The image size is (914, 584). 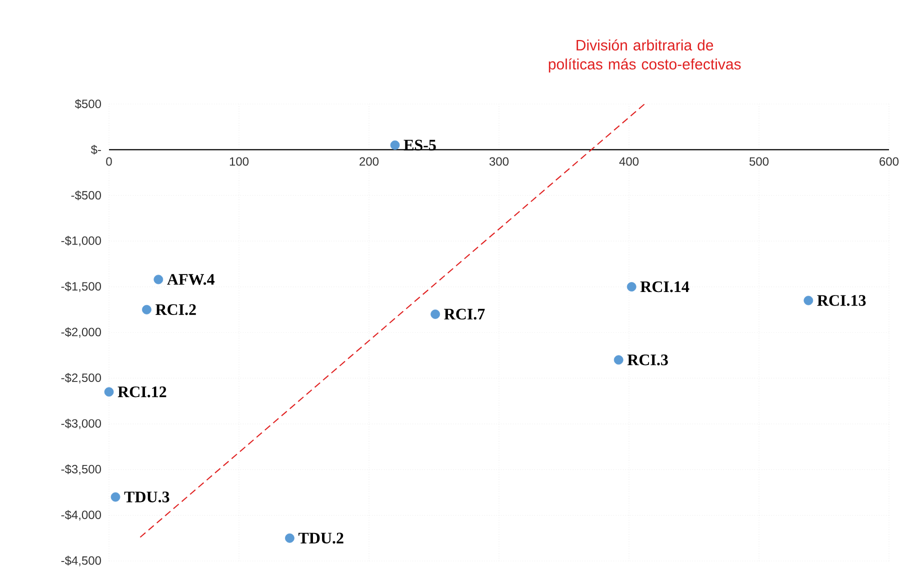 I want to click on annotation: TDU.2, so click(x=321, y=538).